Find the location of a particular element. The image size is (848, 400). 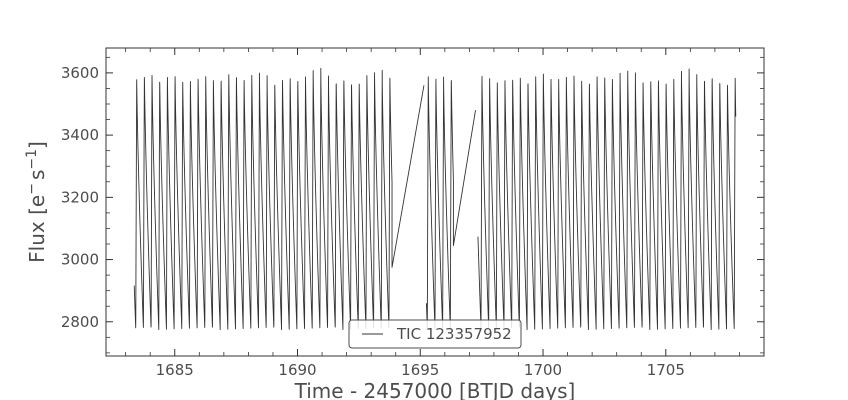

x-tick-label: 1685 is located at coordinates (175, 370).